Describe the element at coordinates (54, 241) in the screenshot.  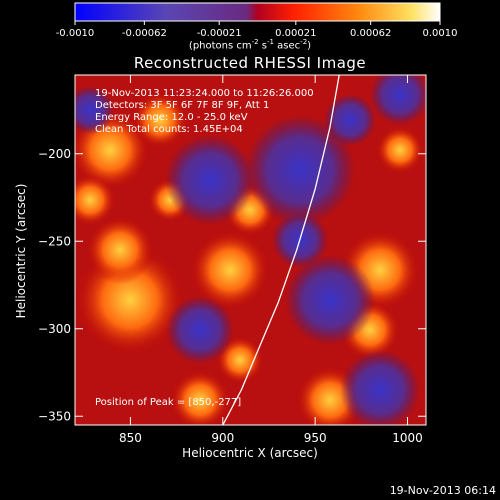
I see `y-tick-label: −250` at that location.